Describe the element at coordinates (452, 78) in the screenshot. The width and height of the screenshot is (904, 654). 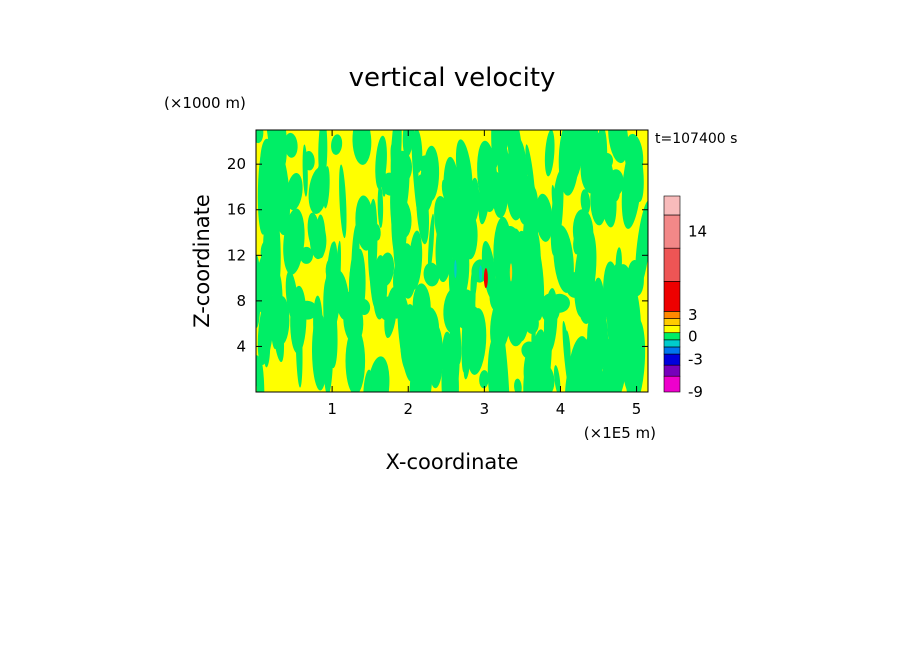
I see `chart-title: vertical velocity` at that location.